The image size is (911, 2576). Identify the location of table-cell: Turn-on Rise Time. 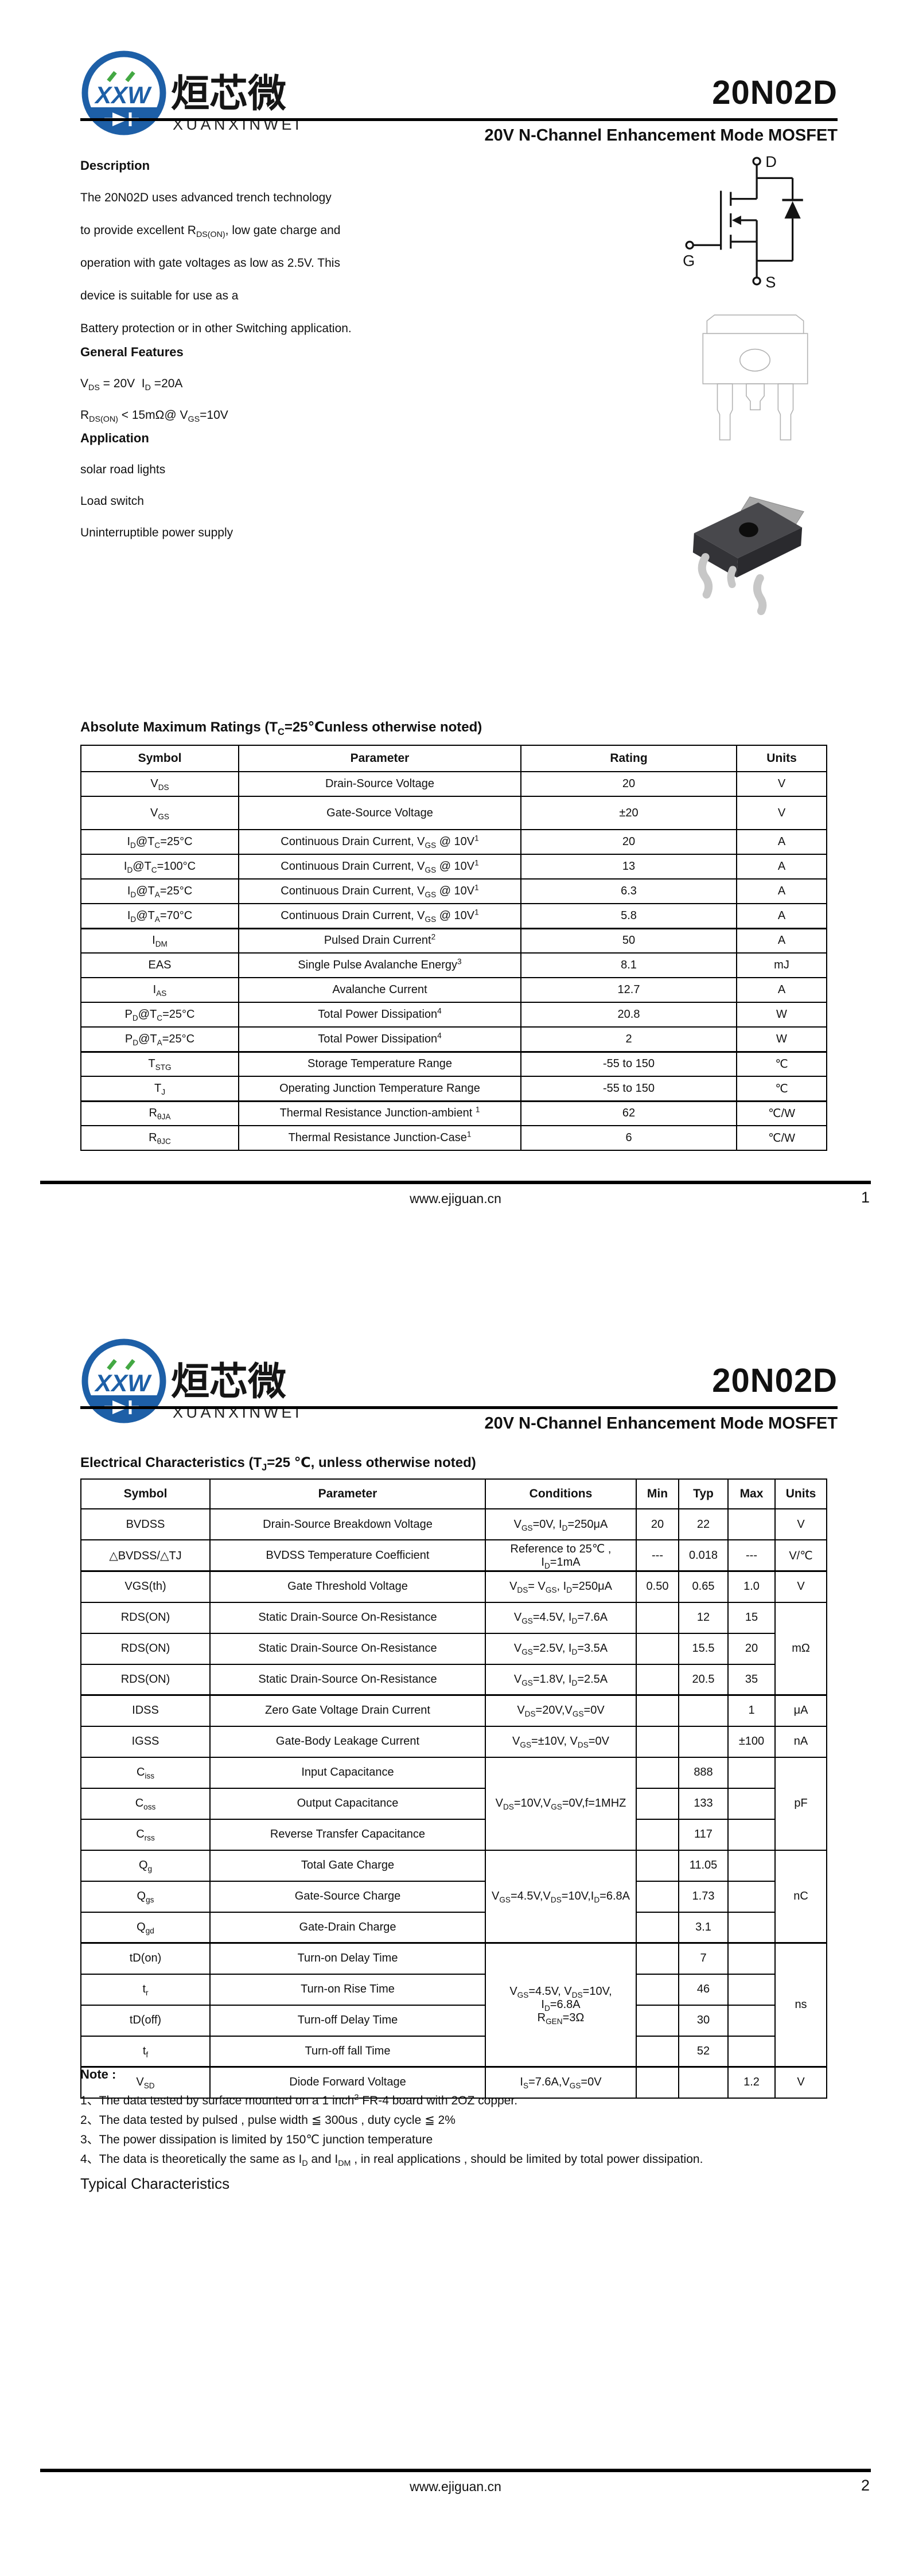
(348, 1990).